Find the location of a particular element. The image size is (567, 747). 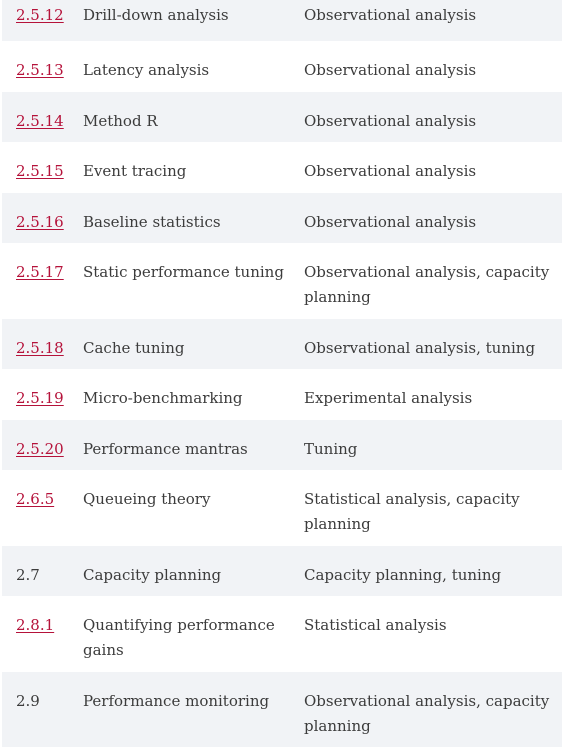

section-link: 2.5.14 is located at coordinates (40, 121).